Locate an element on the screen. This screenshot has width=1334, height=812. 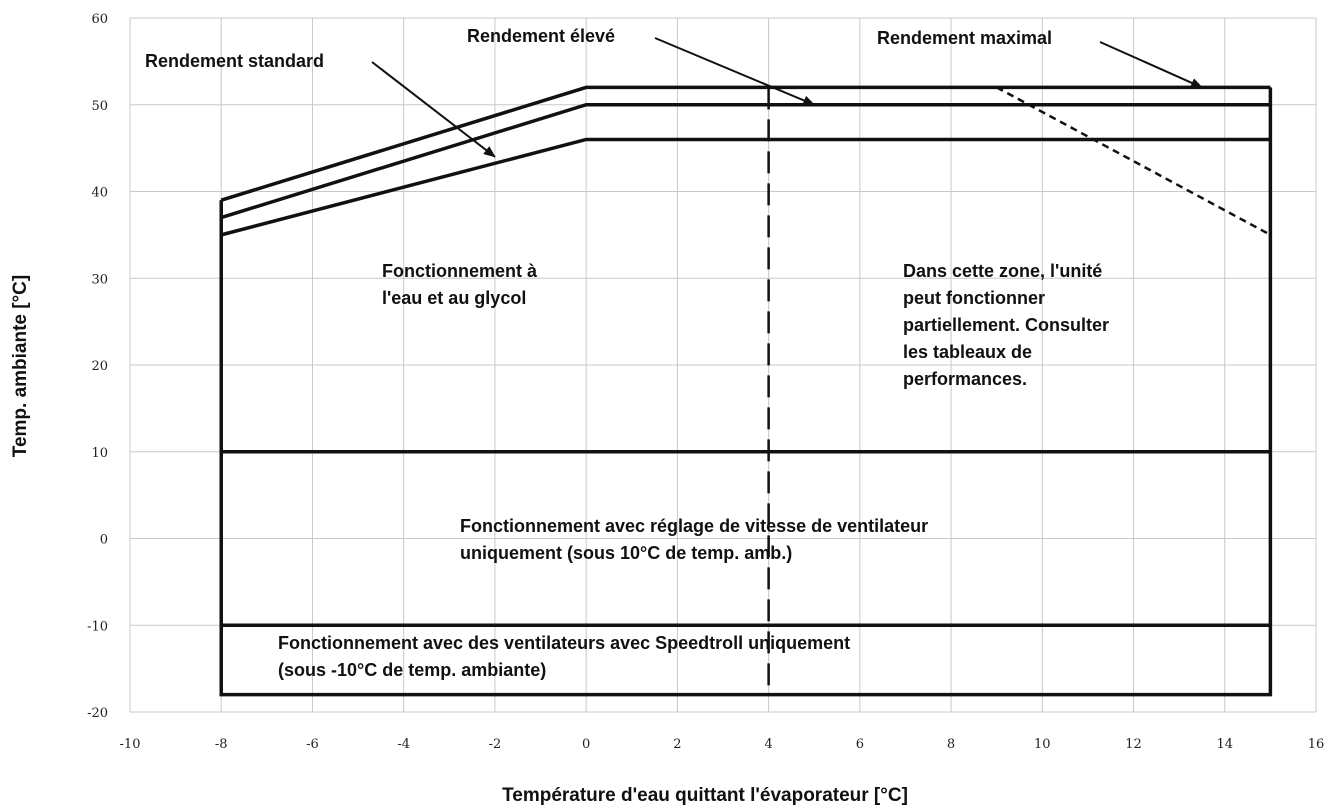
x-tick-label: 16 is located at coordinates (1316, 744).